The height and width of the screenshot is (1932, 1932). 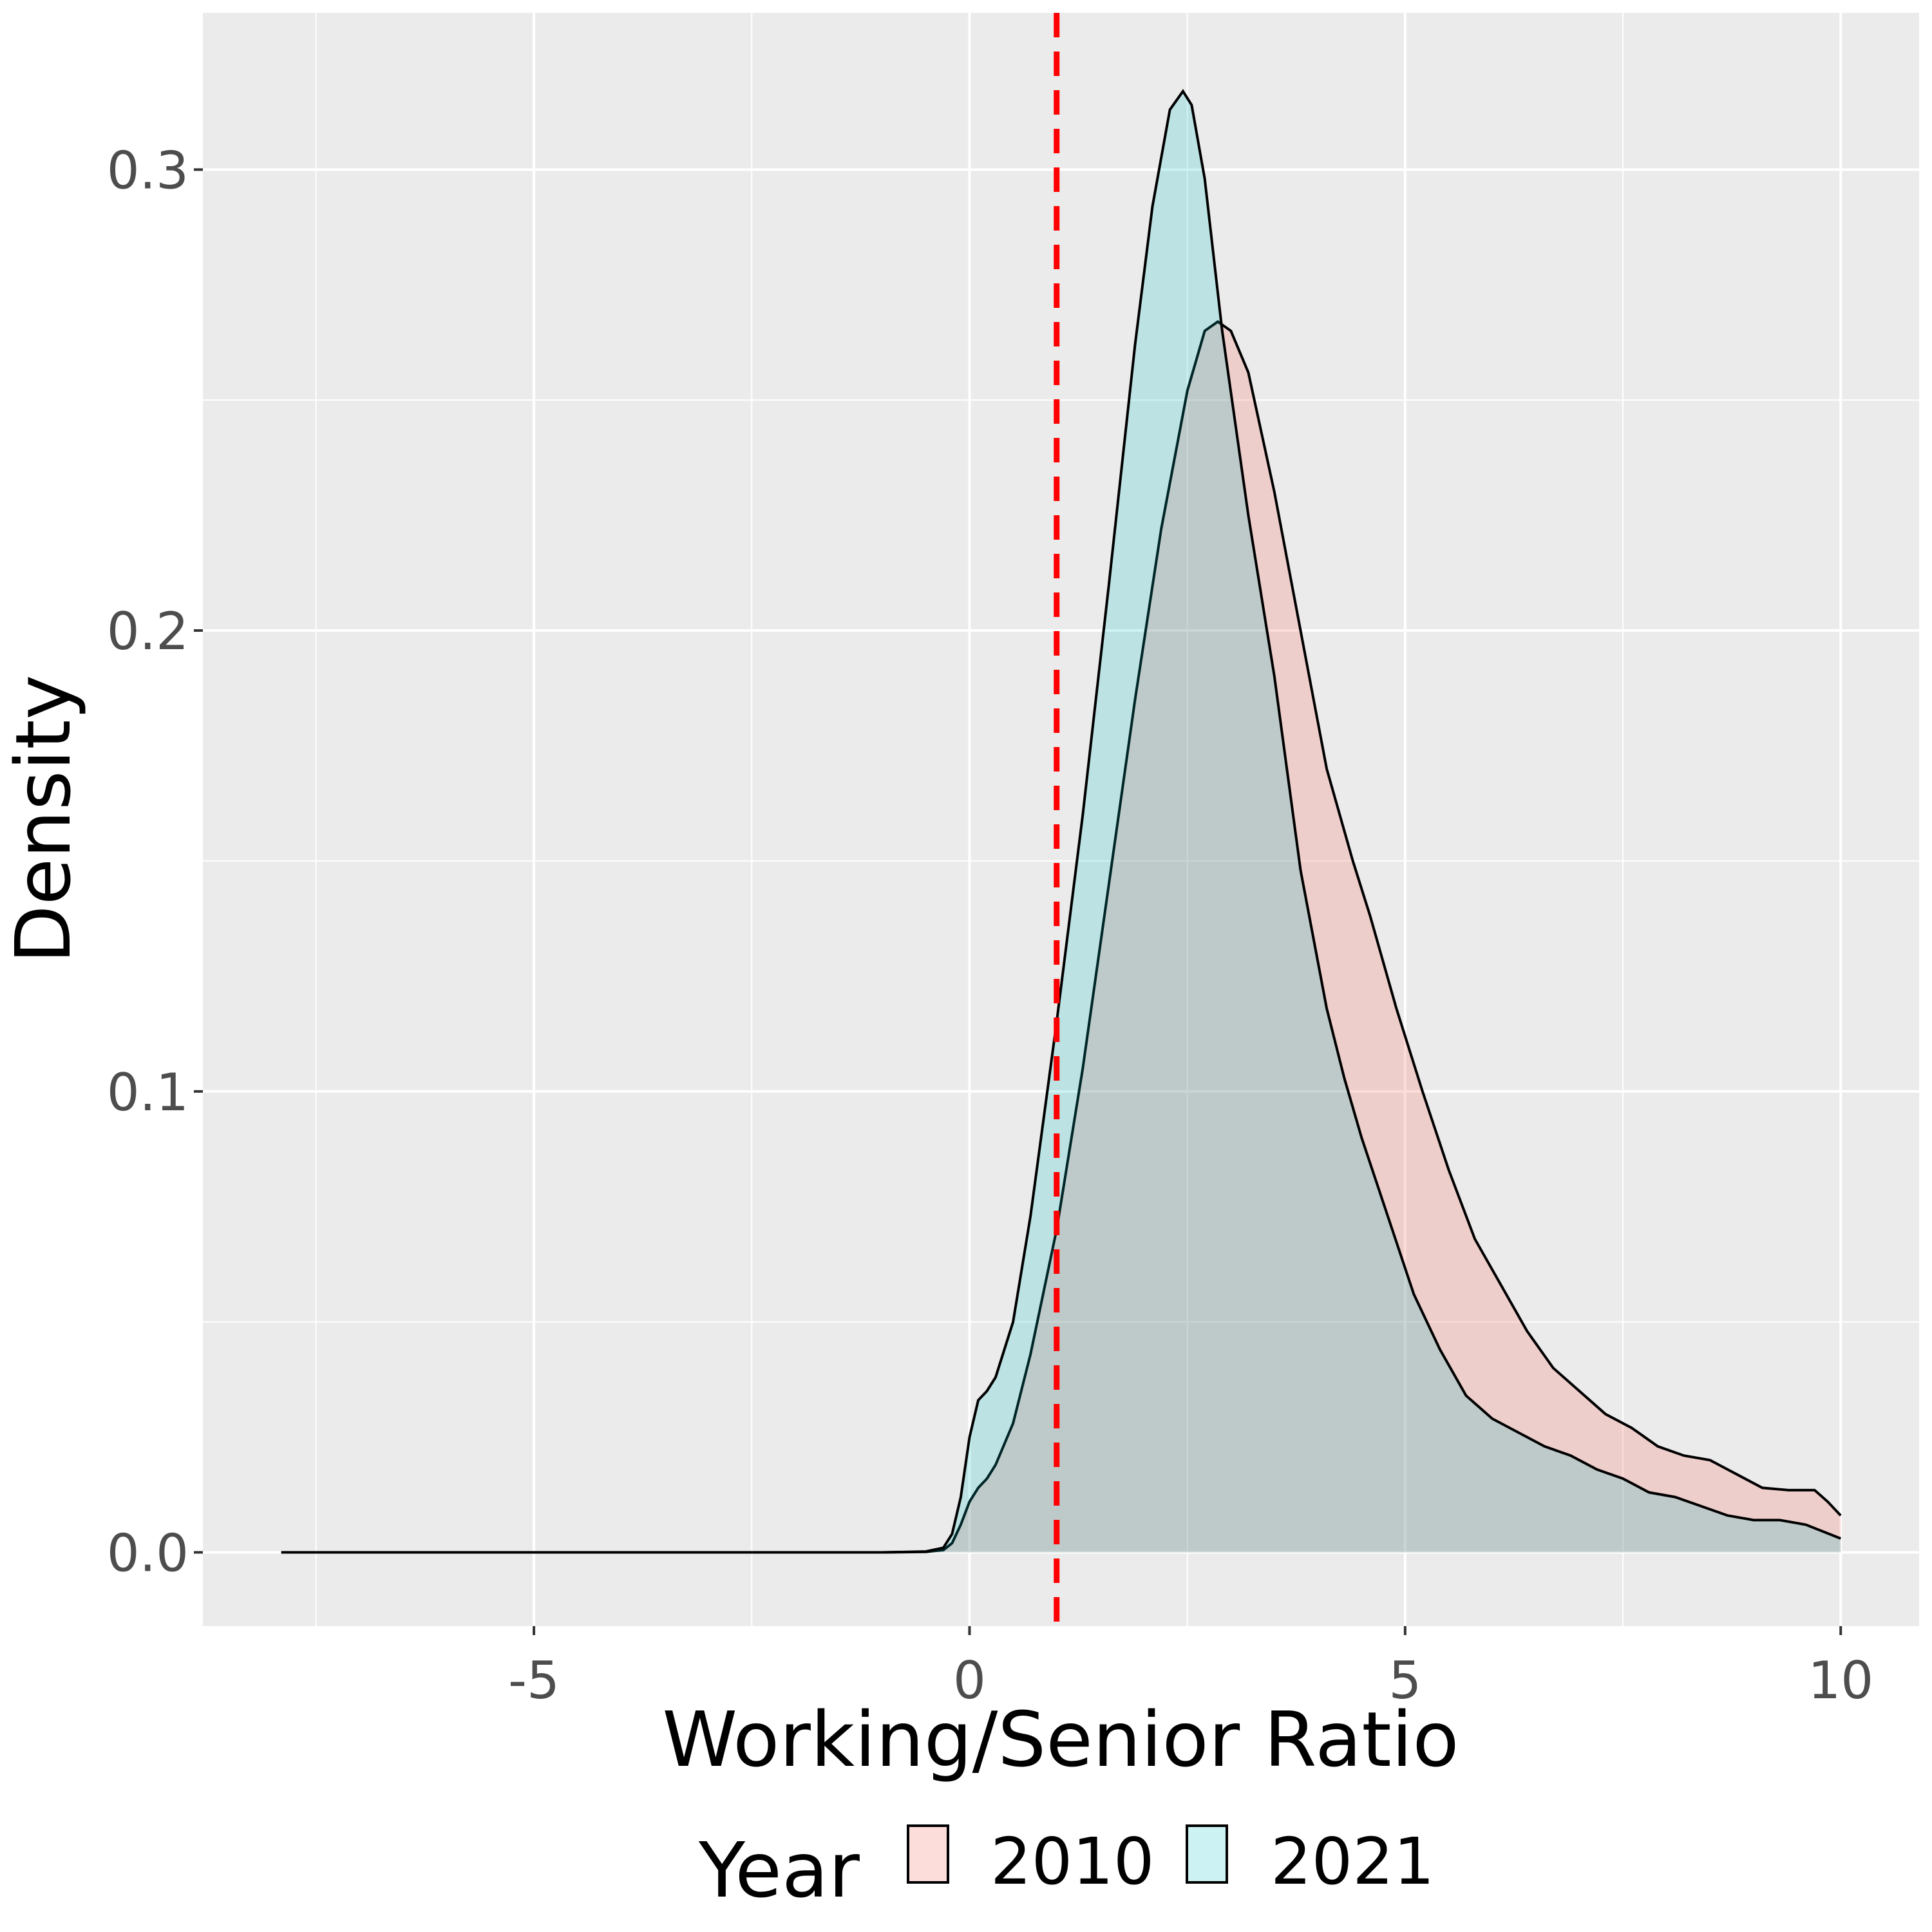 I want to click on y-axis-ticks: 0.0 0.1 0.2 0.3, so click(x=155, y=861).